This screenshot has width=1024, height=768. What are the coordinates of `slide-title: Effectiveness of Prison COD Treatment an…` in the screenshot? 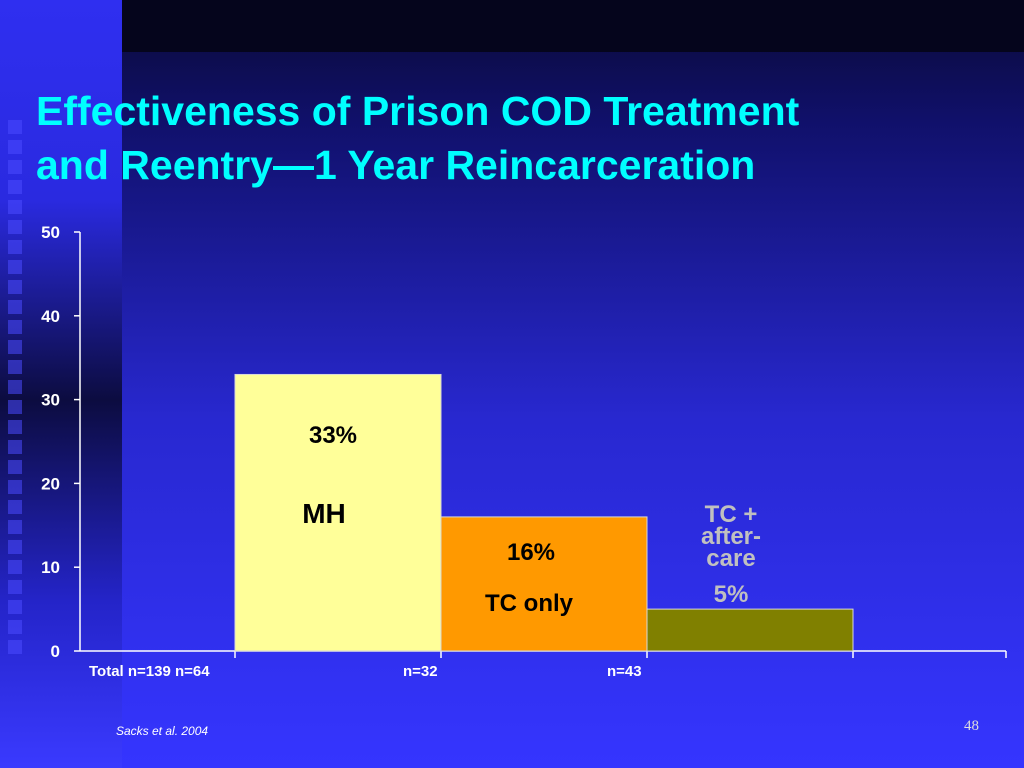 It's located at (486, 138).